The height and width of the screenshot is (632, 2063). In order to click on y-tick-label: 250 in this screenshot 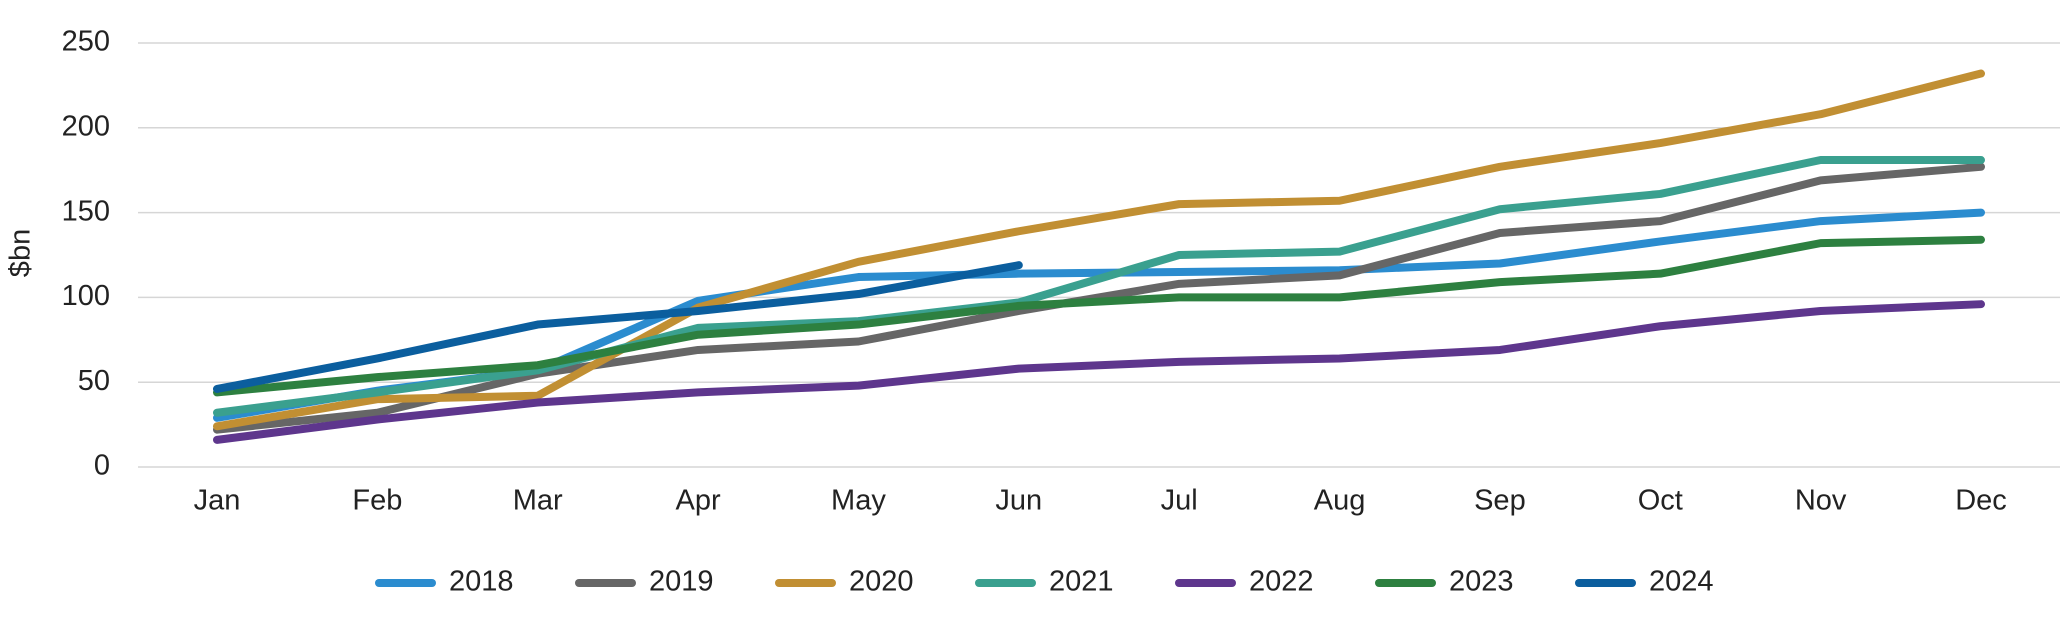, I will do `click(86, 42)`.